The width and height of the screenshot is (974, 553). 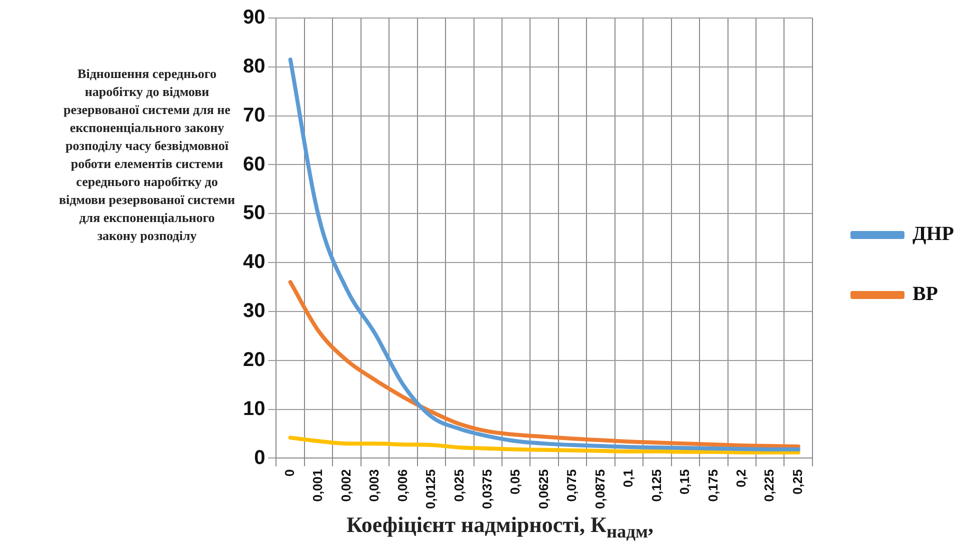 I want to click on y-tick-label: 40, so click(x=254, y=262).